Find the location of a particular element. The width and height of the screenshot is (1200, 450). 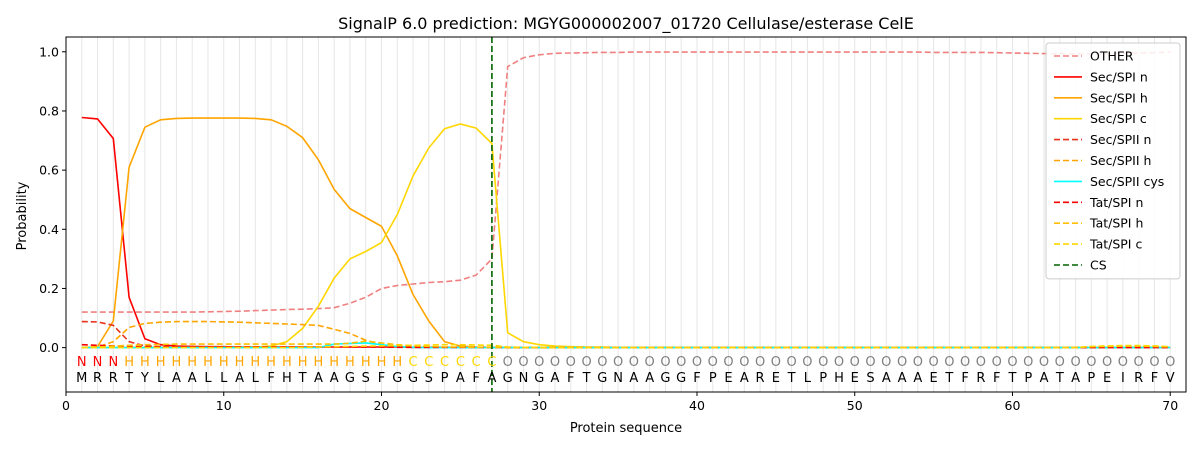

x-tick-label: 30 is located at coordinates (539, 405).